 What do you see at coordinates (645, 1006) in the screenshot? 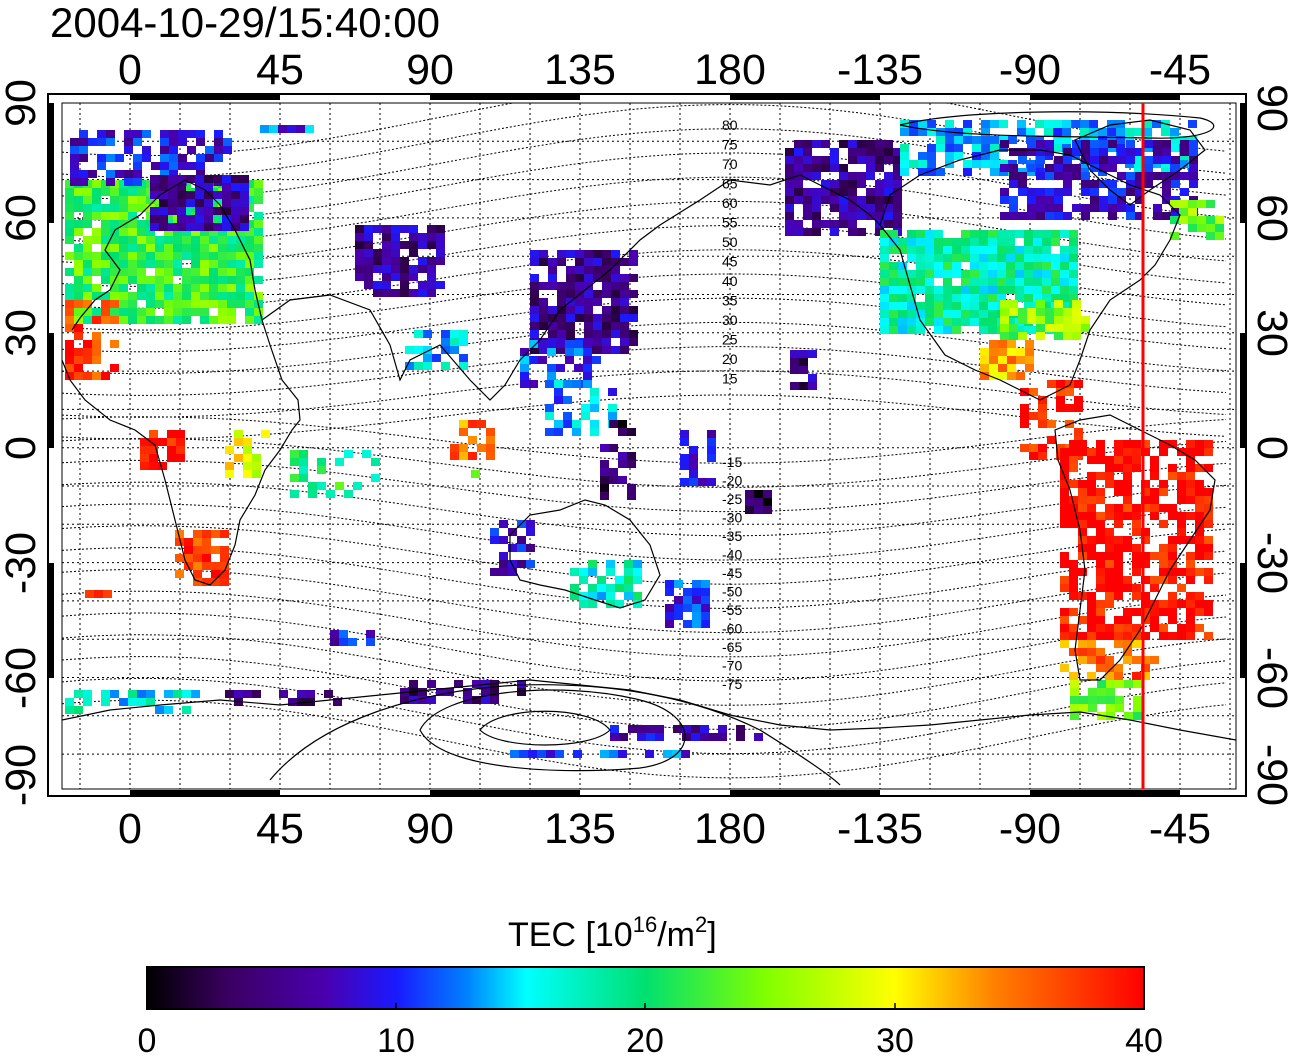
I see `colorbar-ticks` at bounding box center [645, 1006].